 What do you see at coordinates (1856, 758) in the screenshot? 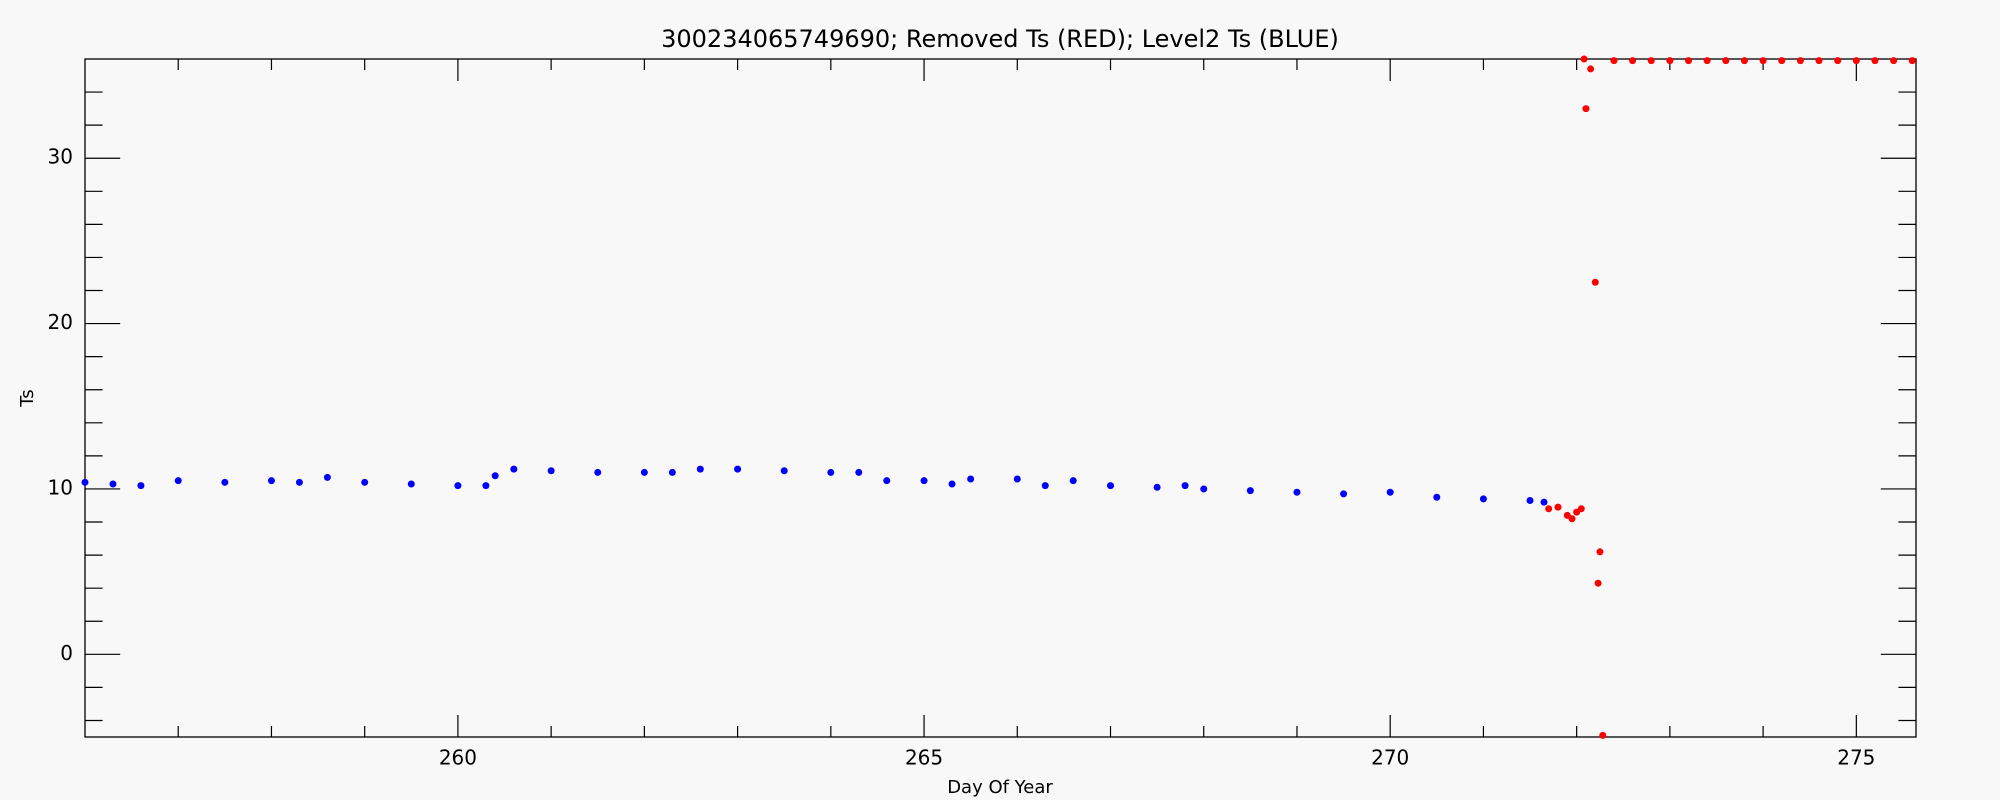
I see `x-tick-label: 275` at bounding box center [1856, 758].